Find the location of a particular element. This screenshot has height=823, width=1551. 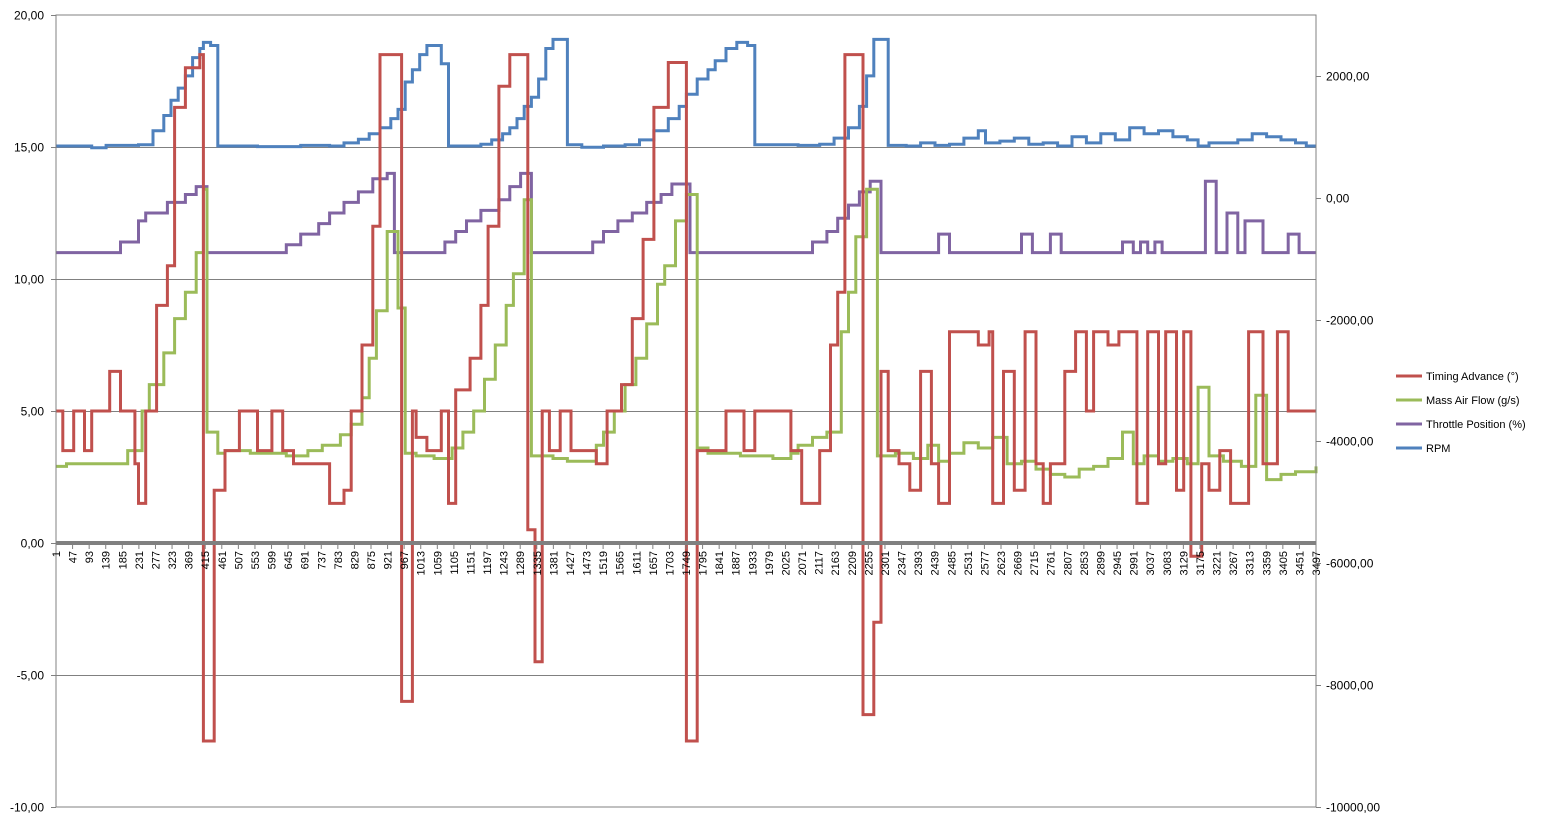

x-tick-label: 461 is located at coordinates (223, 560).